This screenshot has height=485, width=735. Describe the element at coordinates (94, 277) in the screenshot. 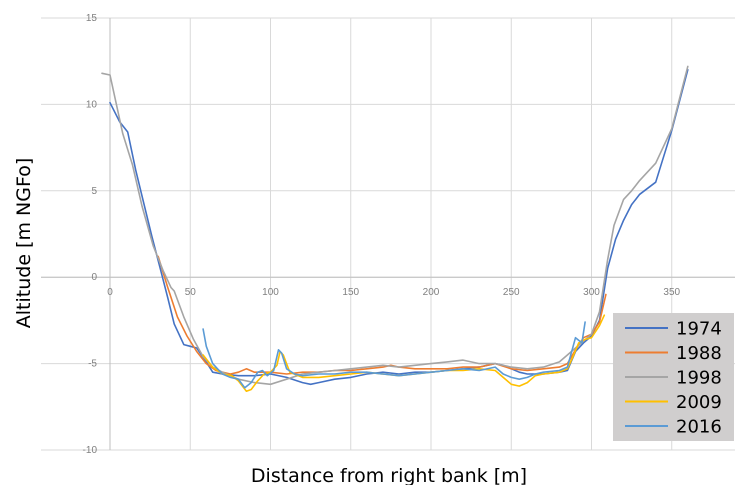

I see `y-tick-label: 0` at that location.